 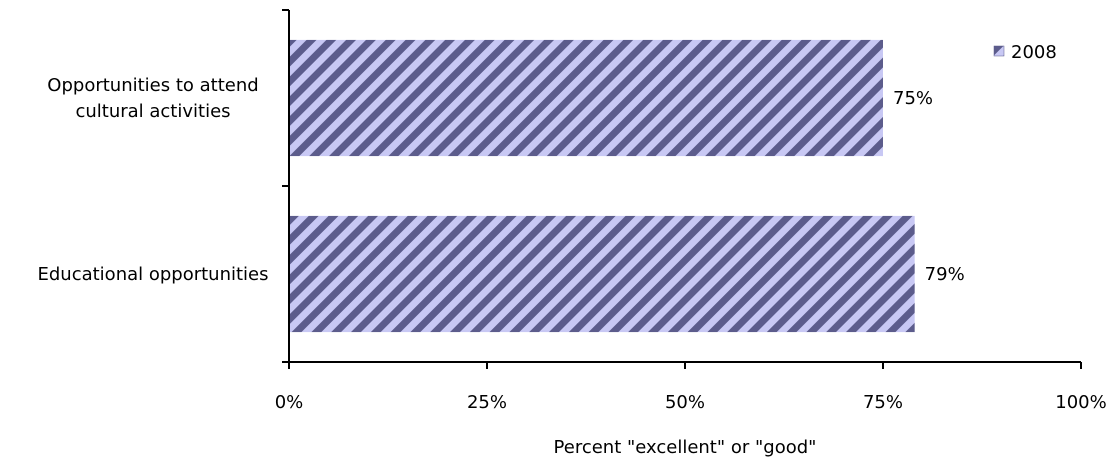 I want to click on legend-label: 2008, so click(x=1034, y=52).